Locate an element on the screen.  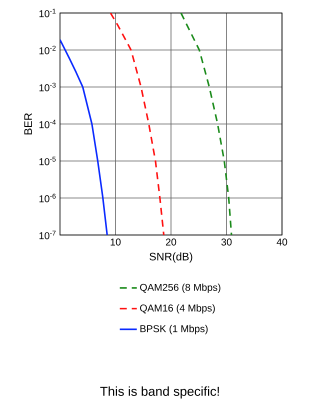
text: This is band specific! is located at coordinates (159, 392).